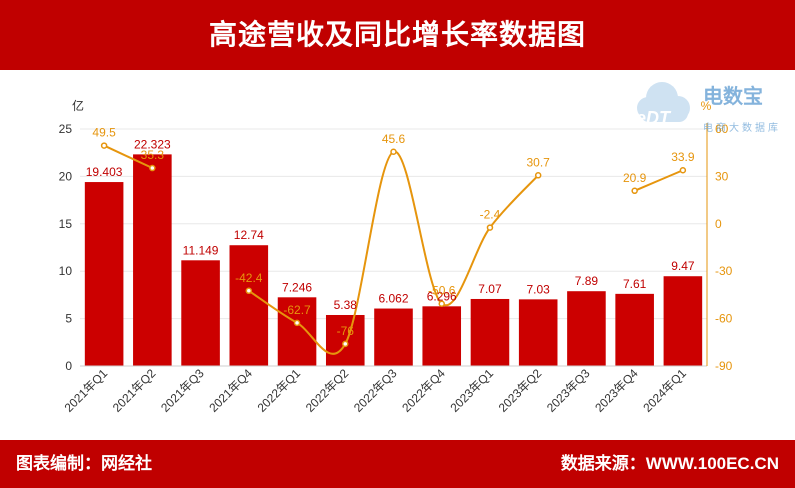 The width and height of the screenshot is (795, 488). Describe the element at coordinates (724, 319) in the screenshot. I see `y-right-tick-label: -60` at that location.